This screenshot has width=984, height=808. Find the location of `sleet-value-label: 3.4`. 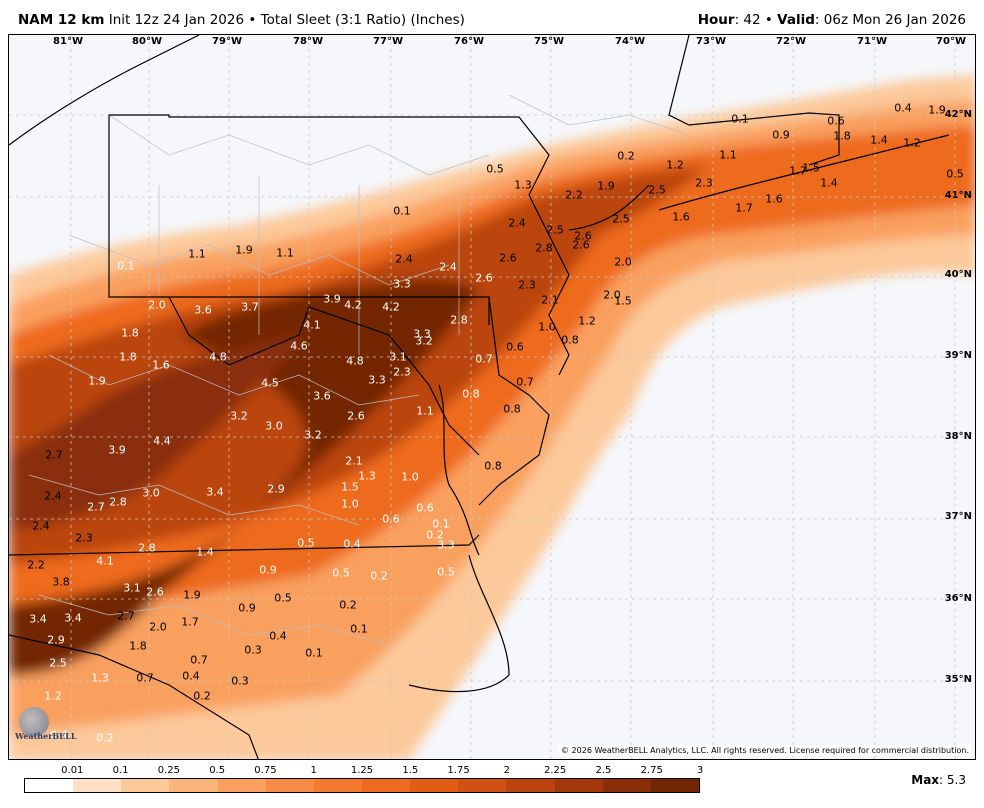

sleet-value-label: 3.4 is located at coordinates (38, 619).